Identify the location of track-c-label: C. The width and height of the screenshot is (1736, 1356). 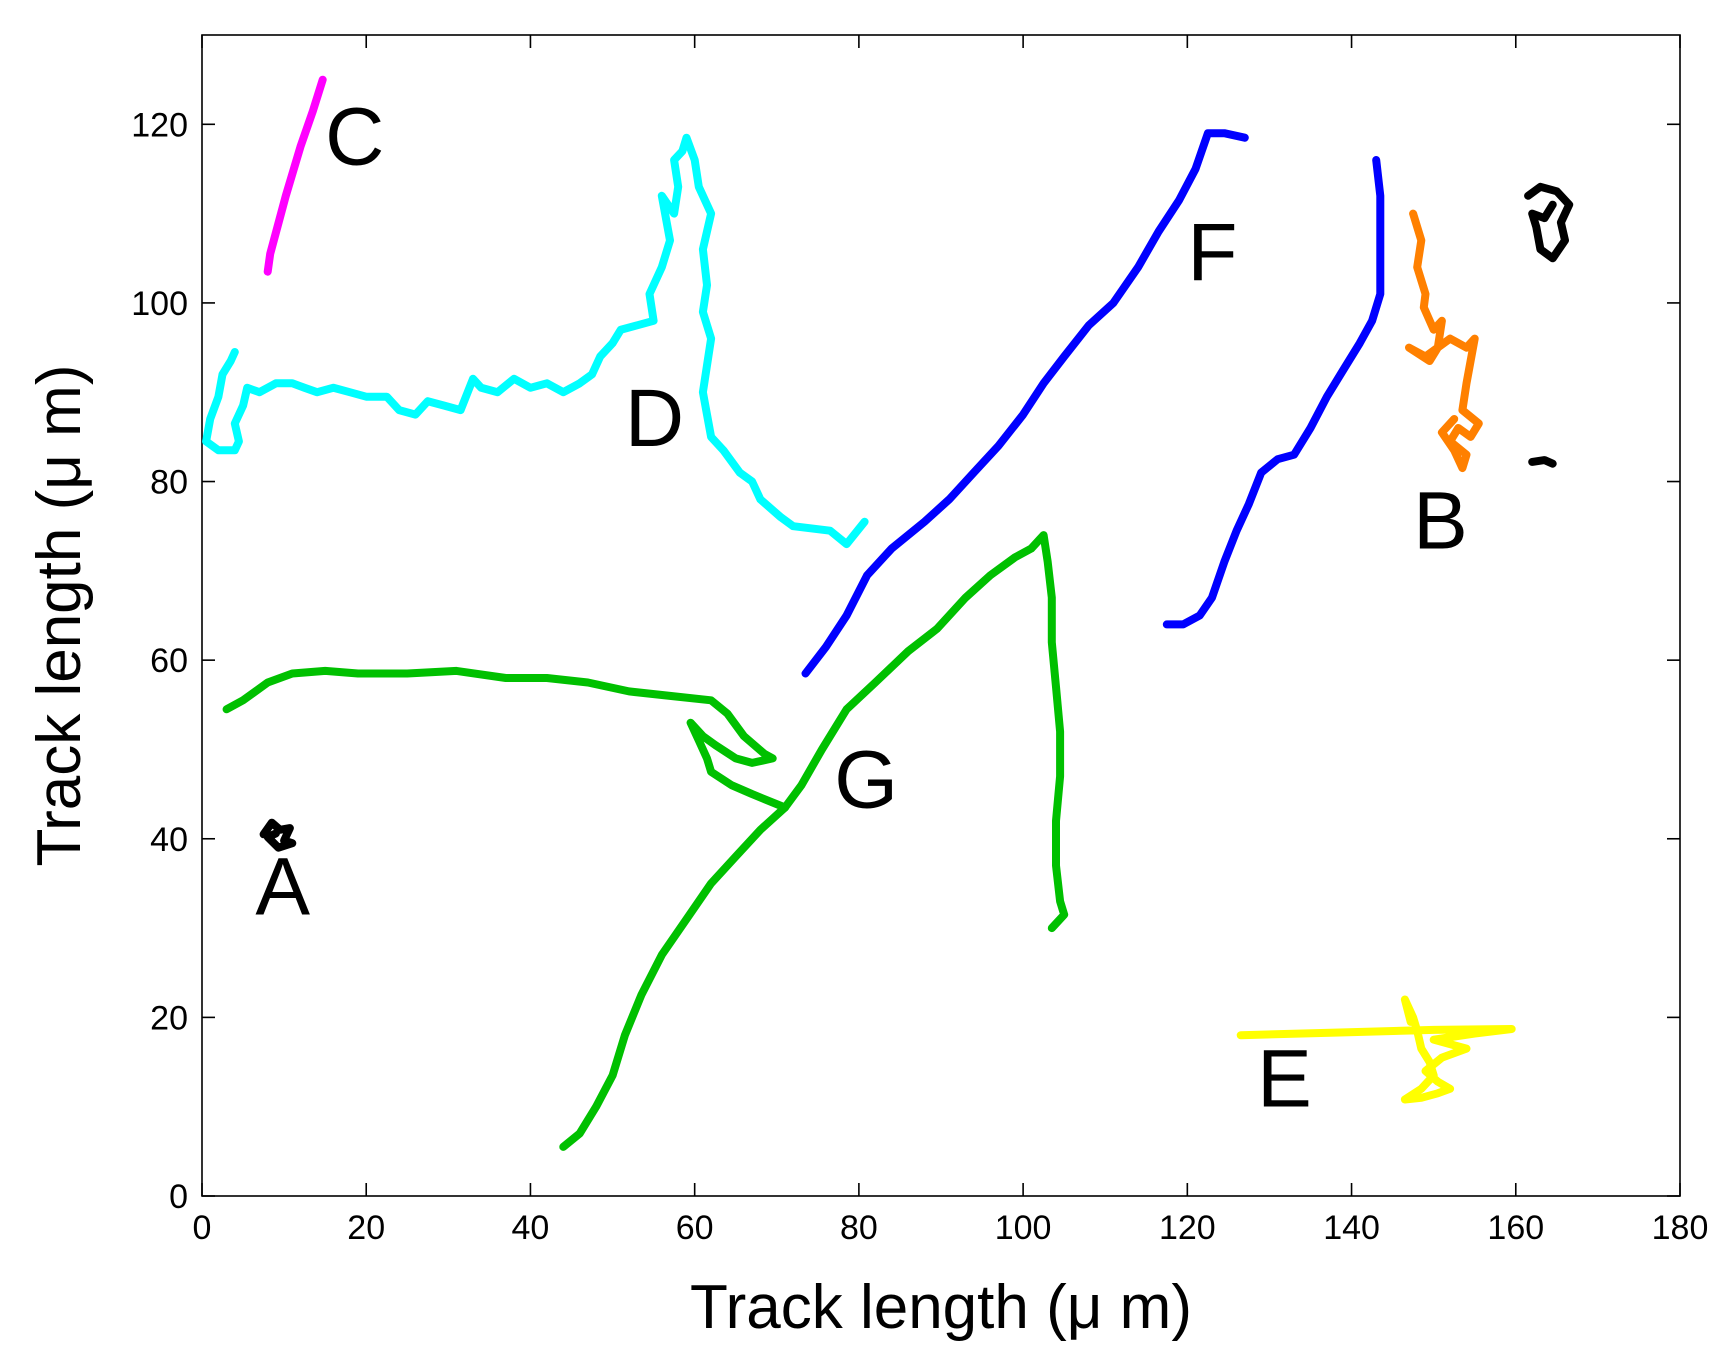
(354, 136).